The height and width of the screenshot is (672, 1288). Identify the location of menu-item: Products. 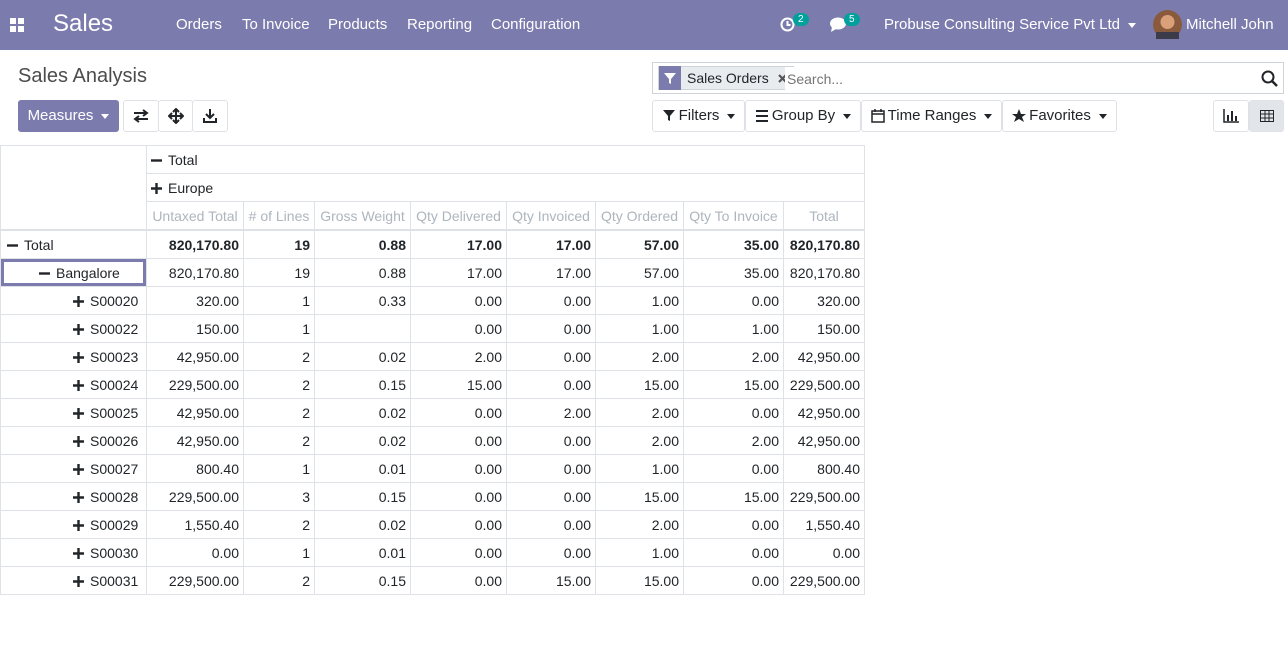
(358, 24).